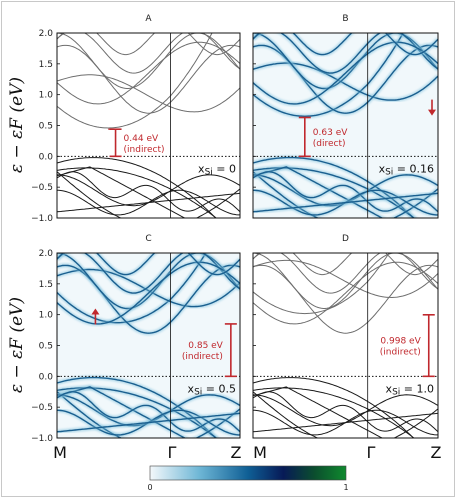 This screenshot has height=500, width=458. I want to click on xsi-annotation-C: xSi = 0.5, so click(212, 389).